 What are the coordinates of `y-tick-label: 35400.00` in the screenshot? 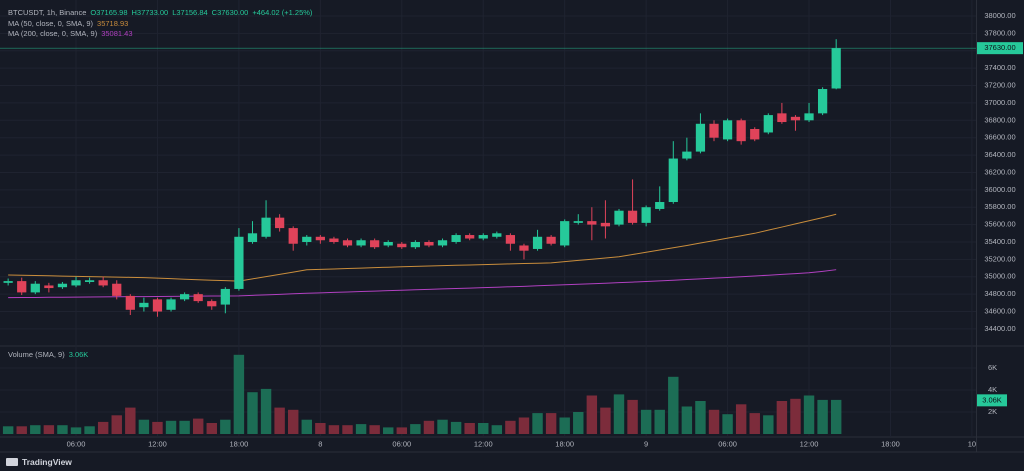 It's located at (999, 241).